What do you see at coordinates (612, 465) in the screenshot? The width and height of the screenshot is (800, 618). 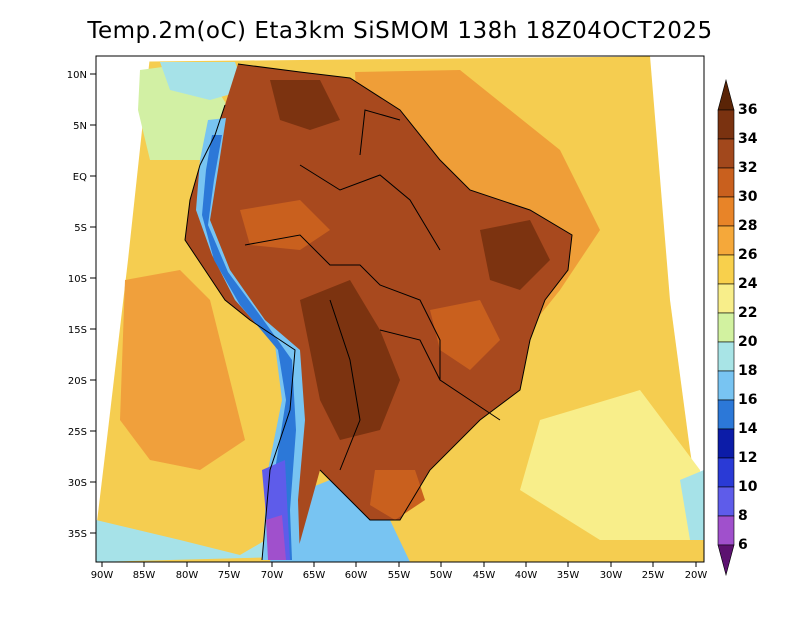 I see `ocean-cooler-east` at bounding box center [612, 465].